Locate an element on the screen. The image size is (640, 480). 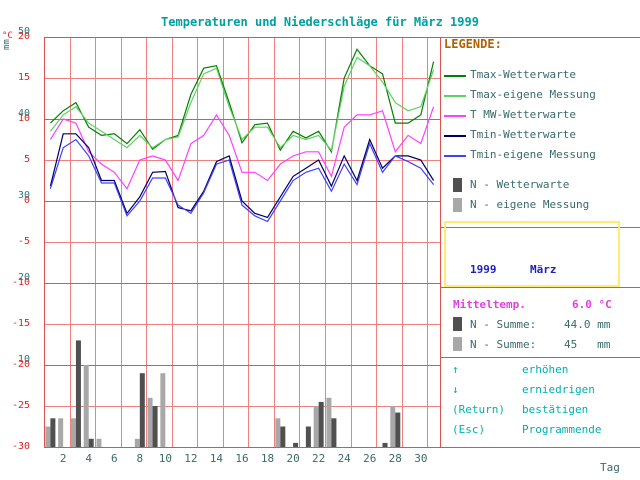
legend-swatch-tmax-own is located at coordinates (455, 96).